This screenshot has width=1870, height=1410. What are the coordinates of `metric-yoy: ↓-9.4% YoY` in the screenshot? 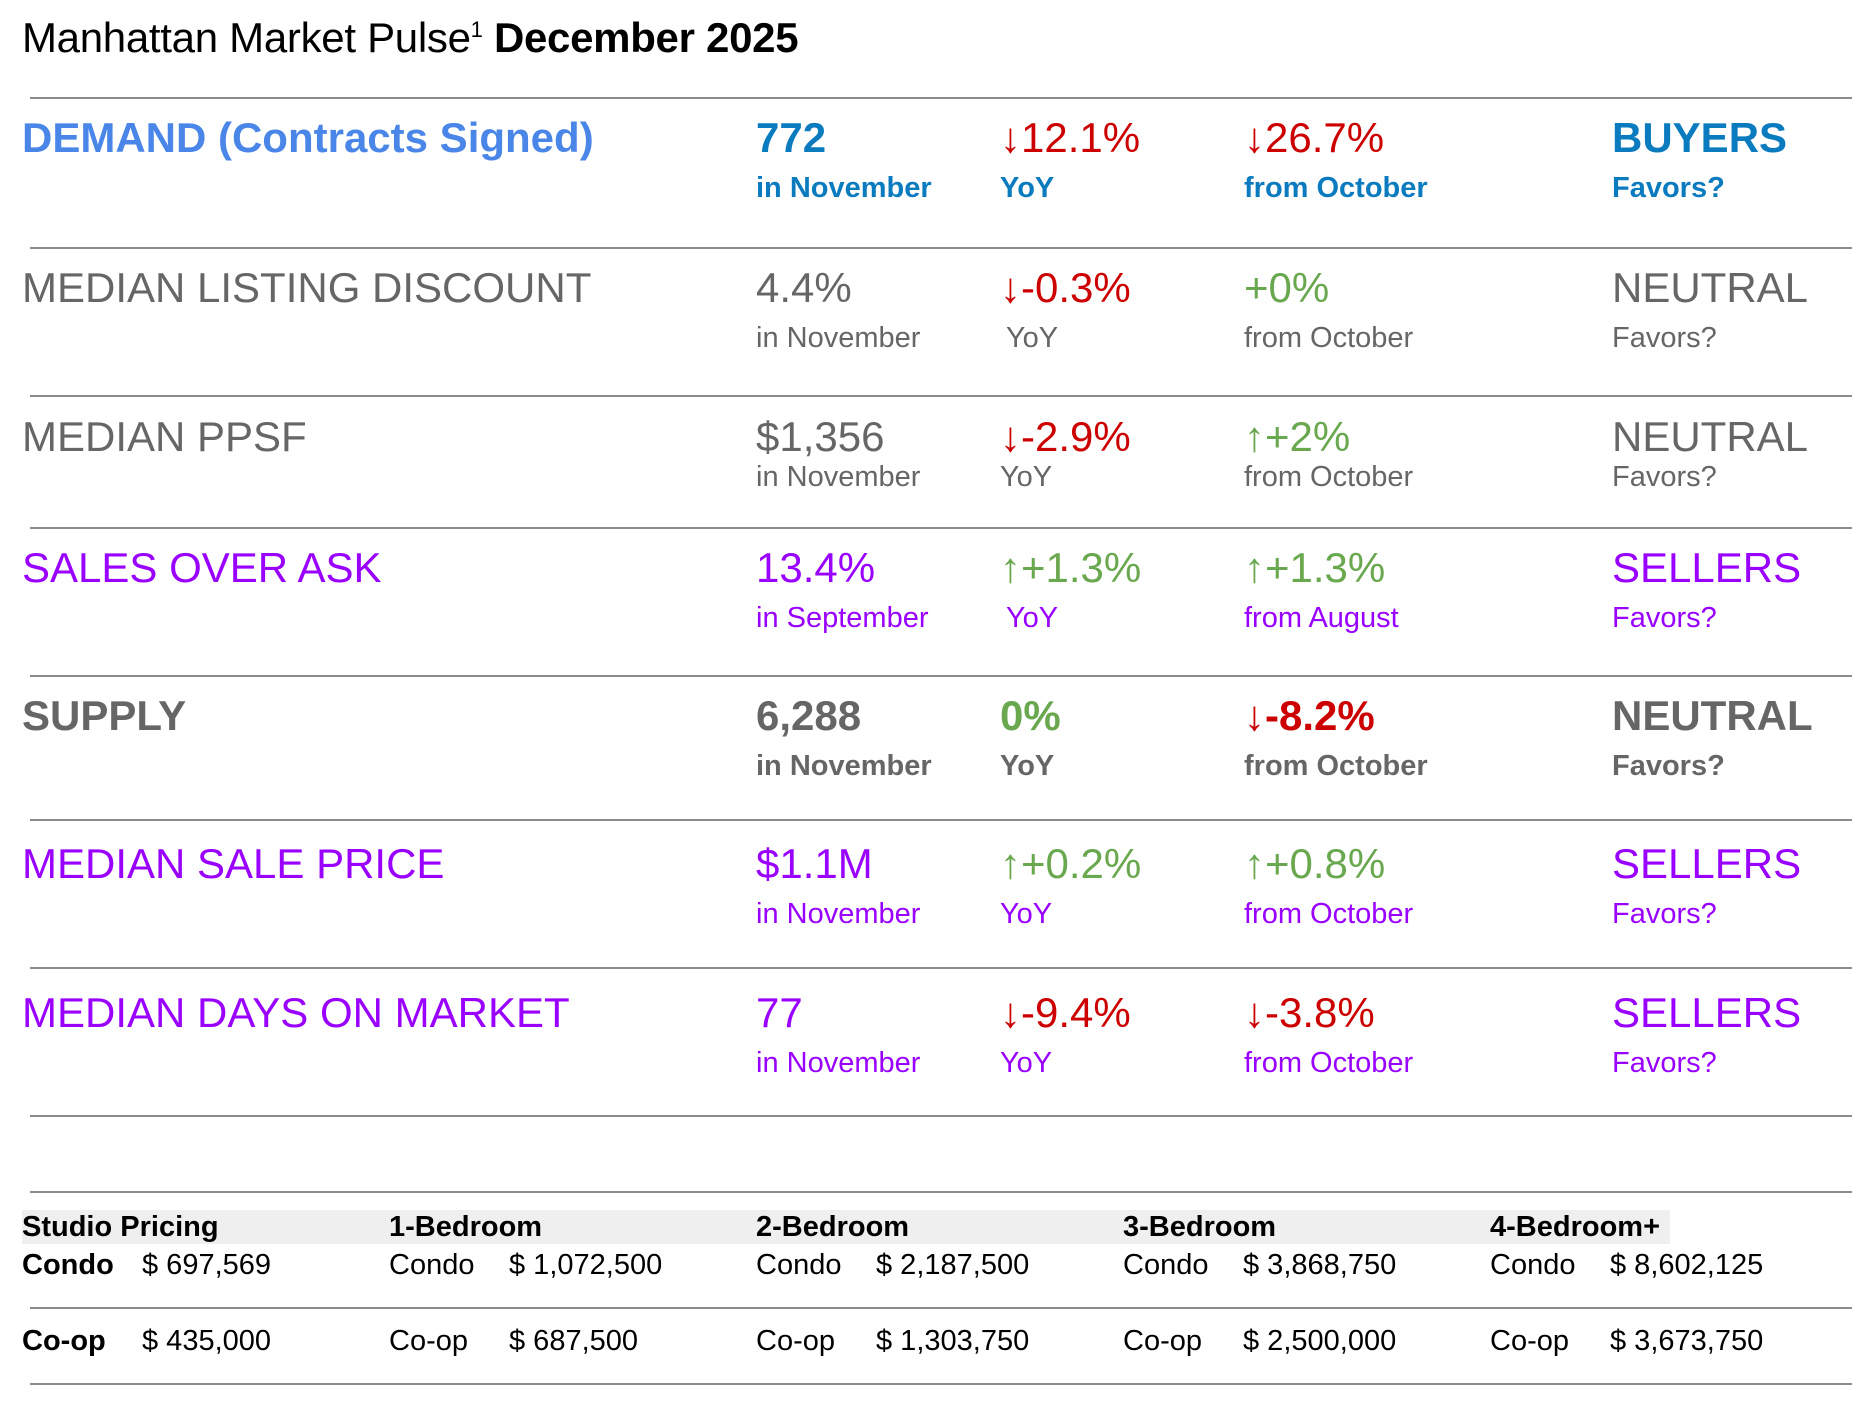 It's located at (1065, 1034).